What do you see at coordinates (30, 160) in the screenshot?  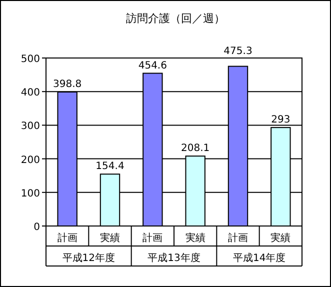 I see `ytick: 200` at bounding box center [30, 160].